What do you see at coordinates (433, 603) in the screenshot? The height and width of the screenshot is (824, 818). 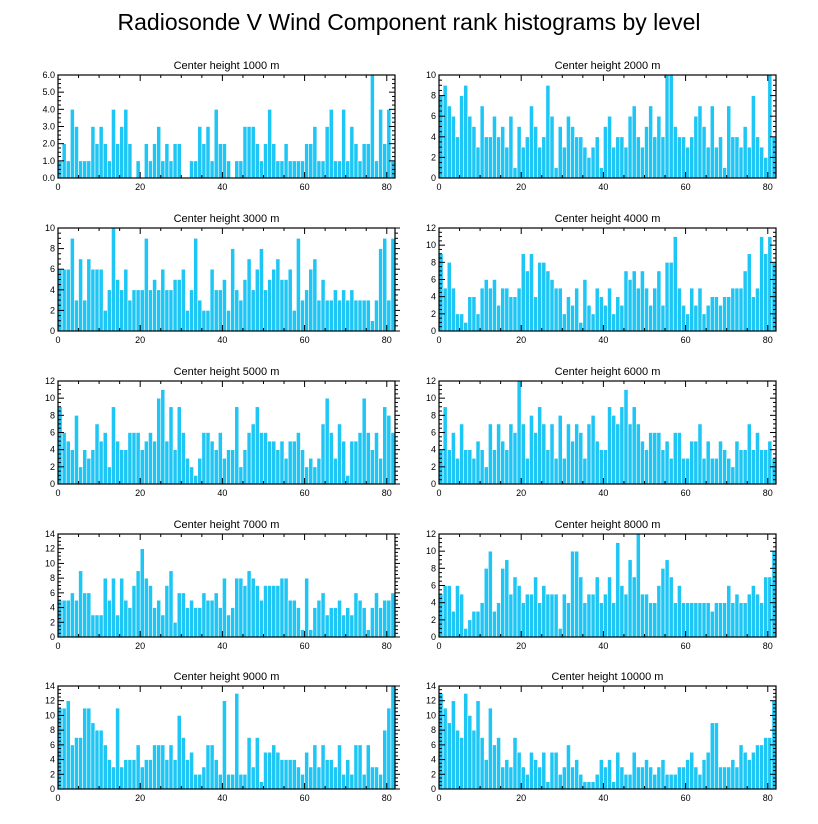 I see `y-tick-label: 4` at bounding box center [433, 603].